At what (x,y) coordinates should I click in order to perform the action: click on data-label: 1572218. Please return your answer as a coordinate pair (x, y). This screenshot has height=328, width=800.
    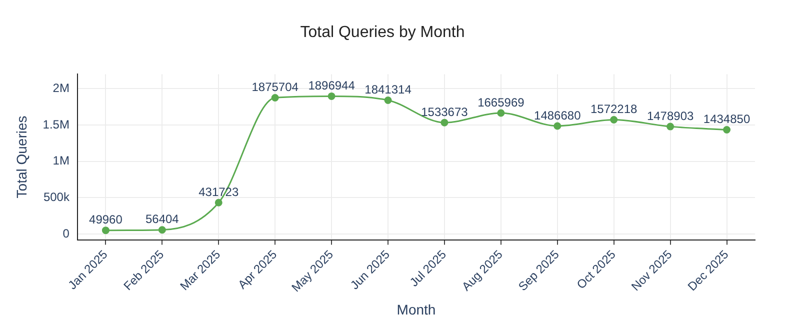
    Looking at the image, I should click on (614, 109).